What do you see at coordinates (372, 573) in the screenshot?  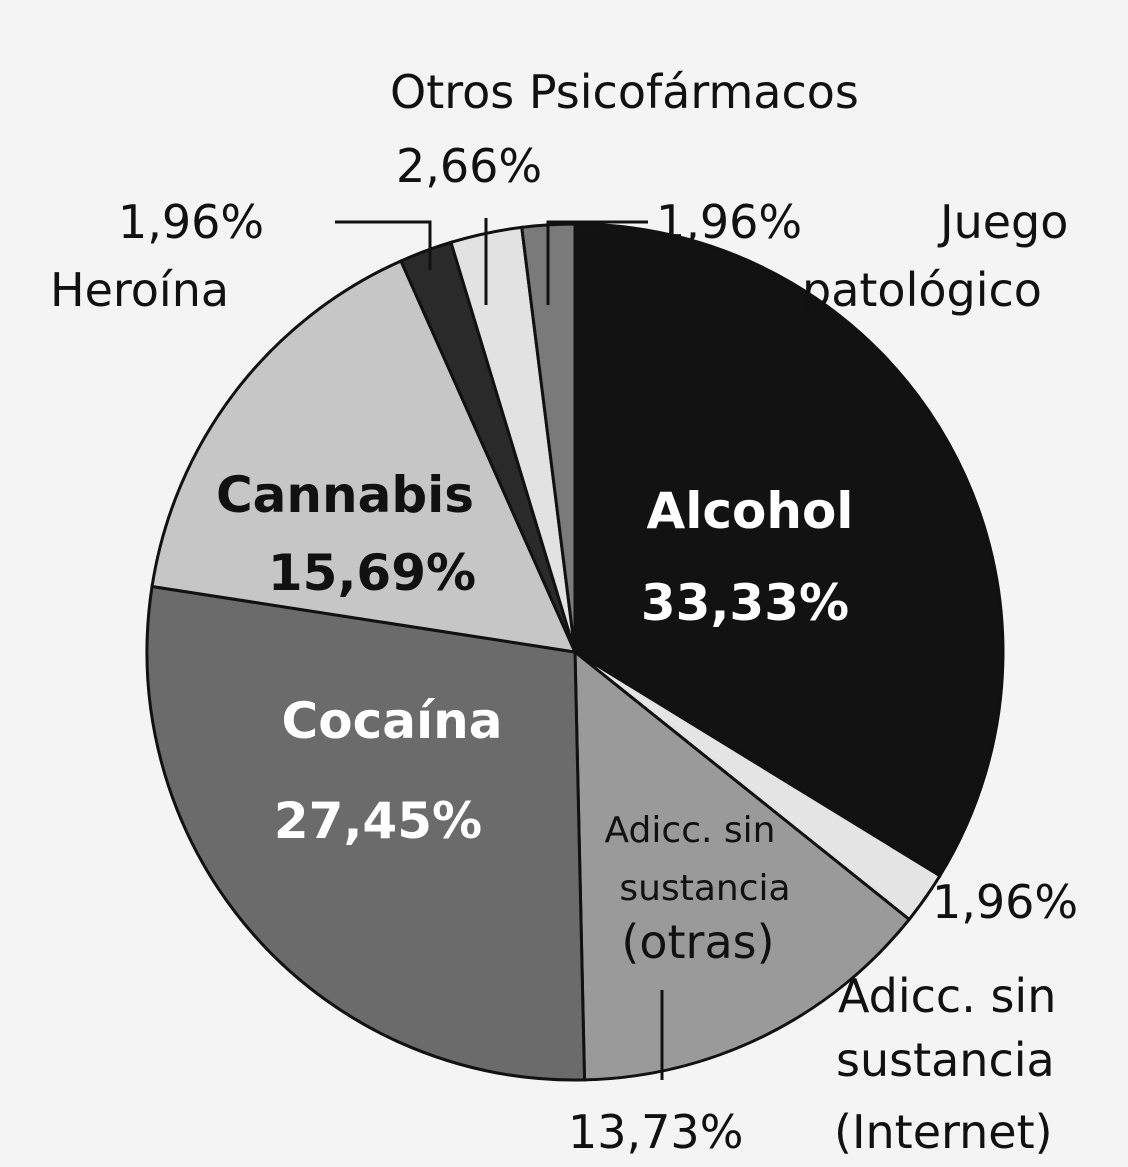 I see `label-cannabis-percent: 15,69%` at bounding box center [372, 573].